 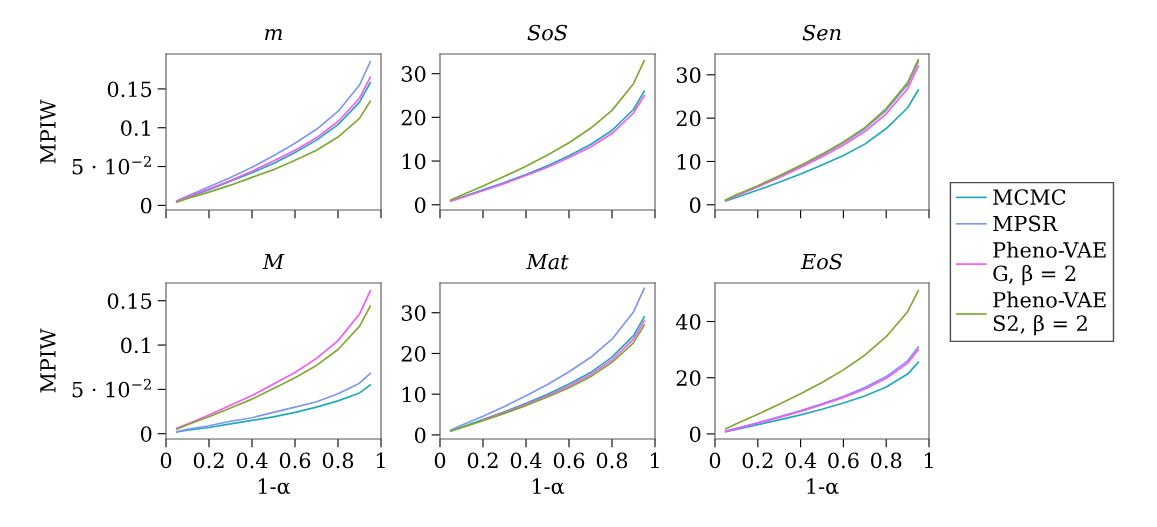 What do you see at coordinates (1029, 197) in the screenshot?
I see `legend-label: MCMC` at bounding box center [1029, 197].